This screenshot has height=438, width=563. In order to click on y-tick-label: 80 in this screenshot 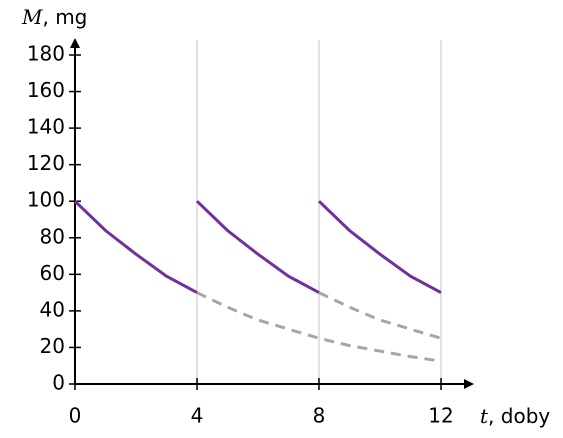, I will do `click(52, 236)`.